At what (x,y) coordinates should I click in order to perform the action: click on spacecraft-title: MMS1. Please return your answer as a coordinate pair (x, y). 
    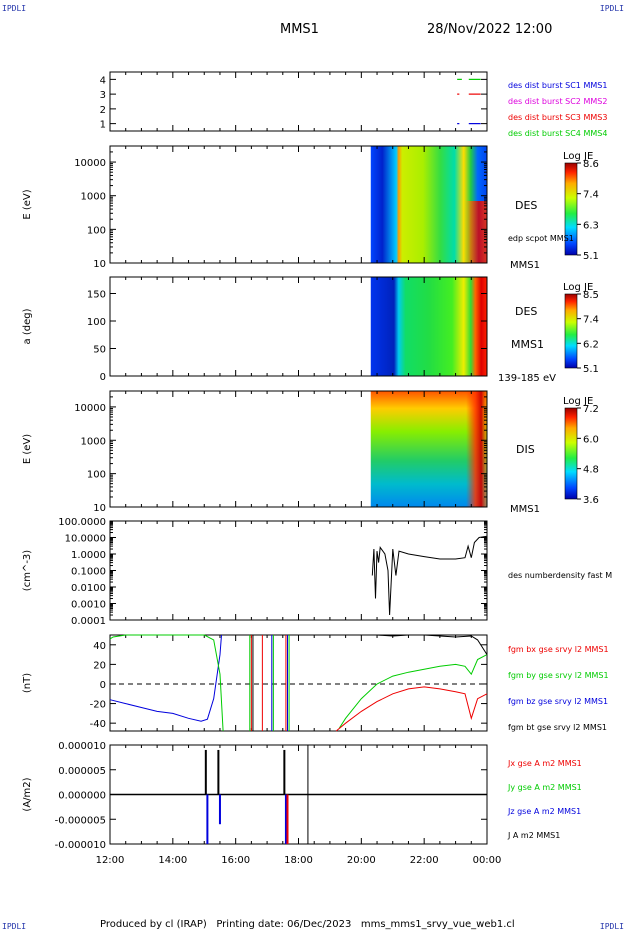
    Looking at the image, I should click on (299, 29).